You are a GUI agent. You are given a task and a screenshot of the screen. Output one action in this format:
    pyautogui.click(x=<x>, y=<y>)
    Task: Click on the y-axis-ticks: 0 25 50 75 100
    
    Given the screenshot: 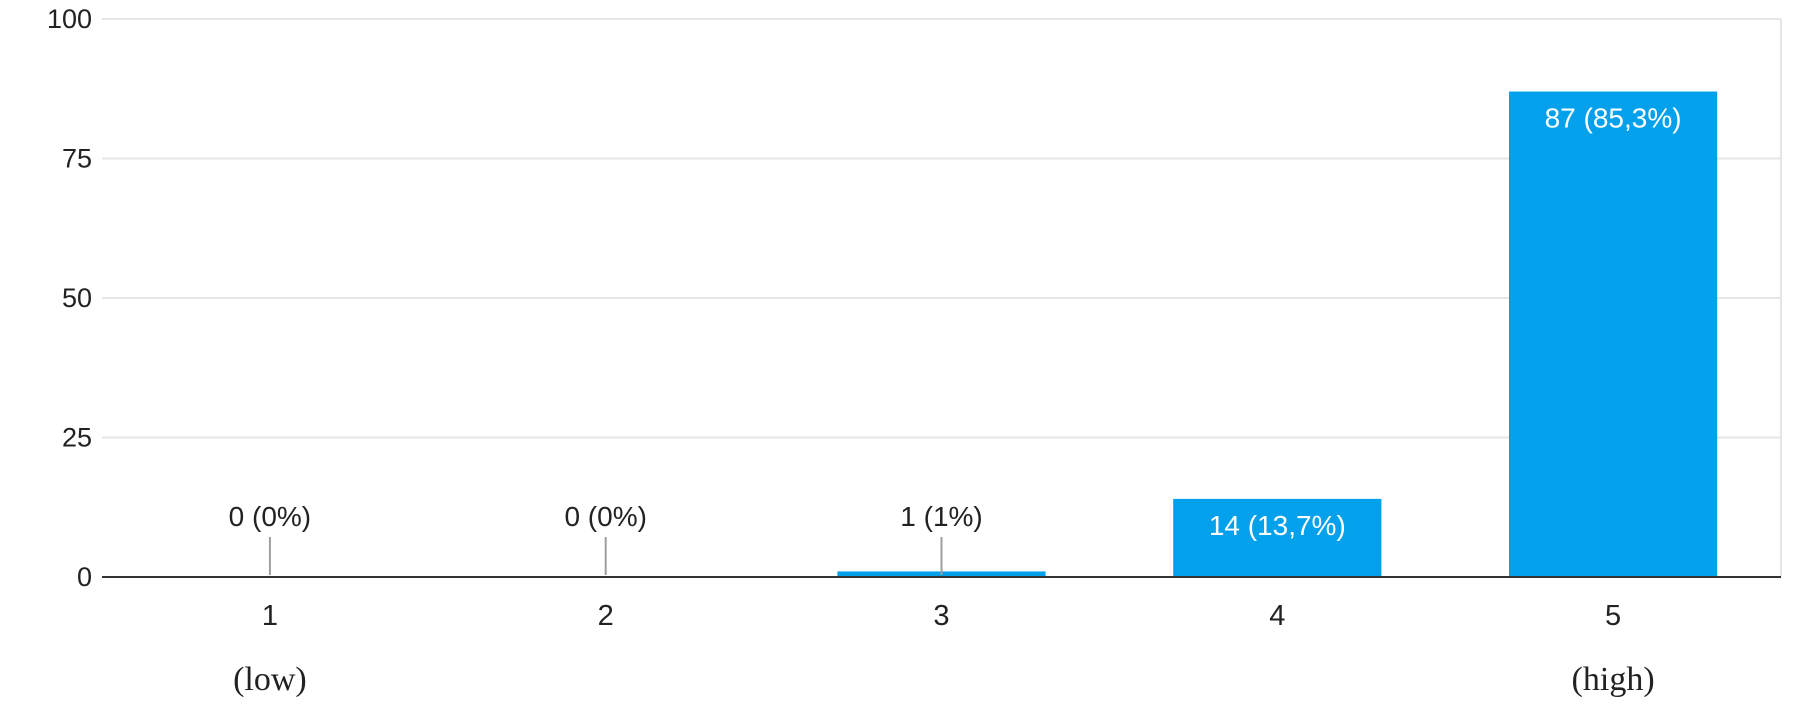 What is the action you would take?
    pyautogui.click(x=69, y=298)
    